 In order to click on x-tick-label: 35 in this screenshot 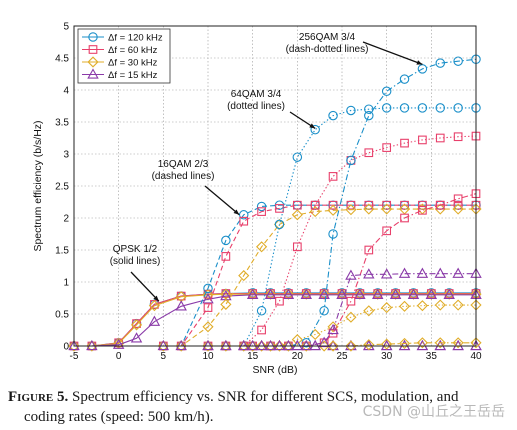, I will do `click(432, 356)`.